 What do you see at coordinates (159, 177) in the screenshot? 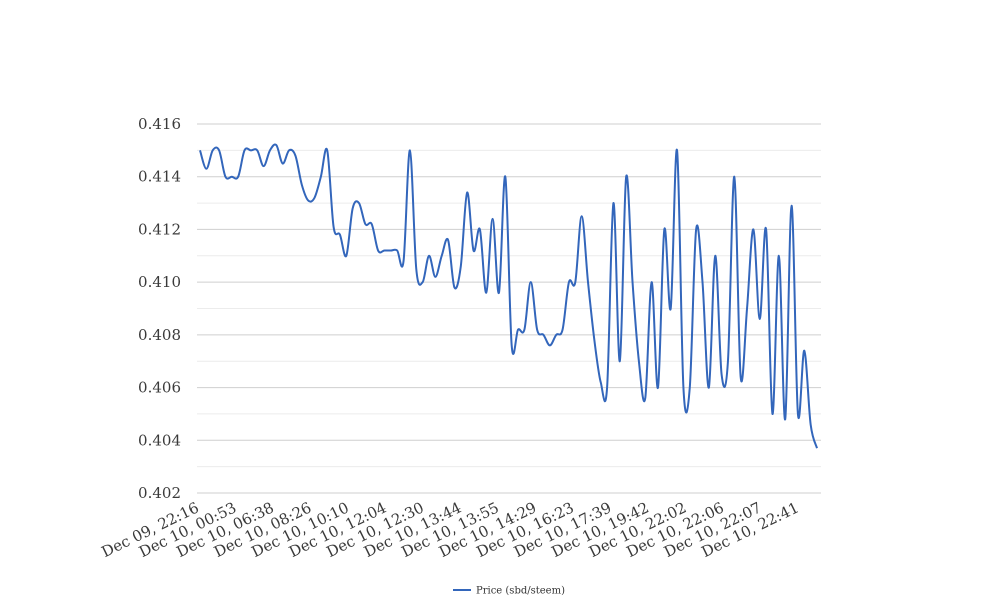
I see `y-tick-label: 0.414` at bounding box center [159, 177].